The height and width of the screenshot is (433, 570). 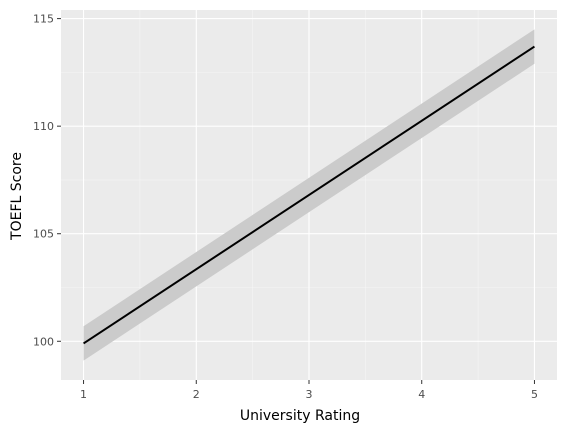 What do you see at coordinates (534, 394) in the screenshot?
I see `x-tick-label: 5` at bounding box center [534, 394].